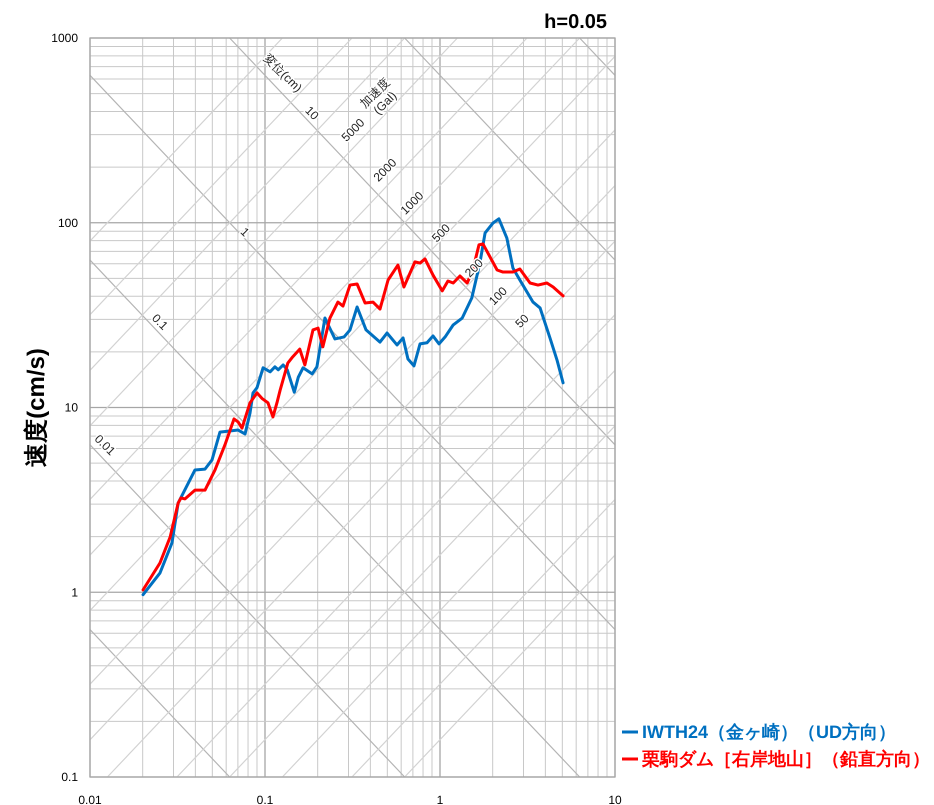  Describe the element at coordinates (498, 296) in the screenshot. I see `annotation: 100` at that location.